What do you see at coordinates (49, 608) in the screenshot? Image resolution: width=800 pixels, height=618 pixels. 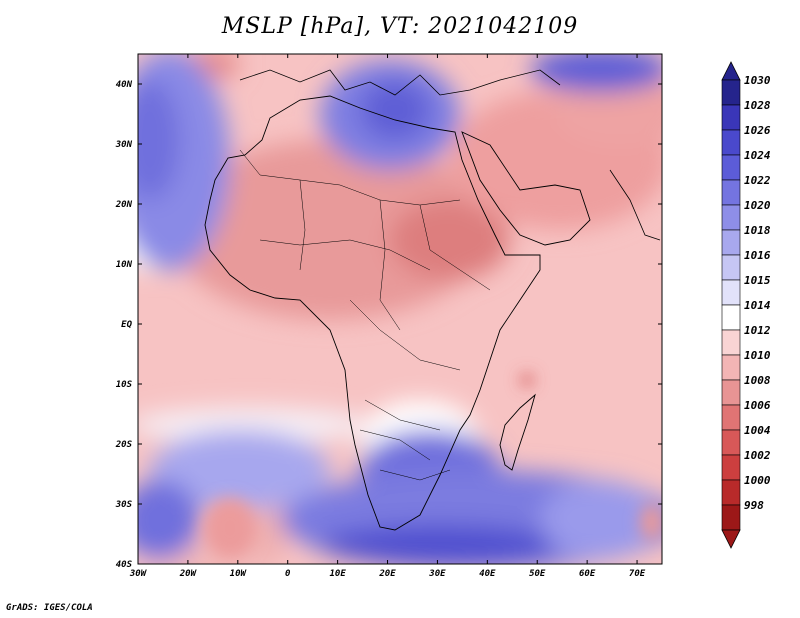 I see `grads-credit: GrADS: IGES/COLA` at bounding box center [49, 608].